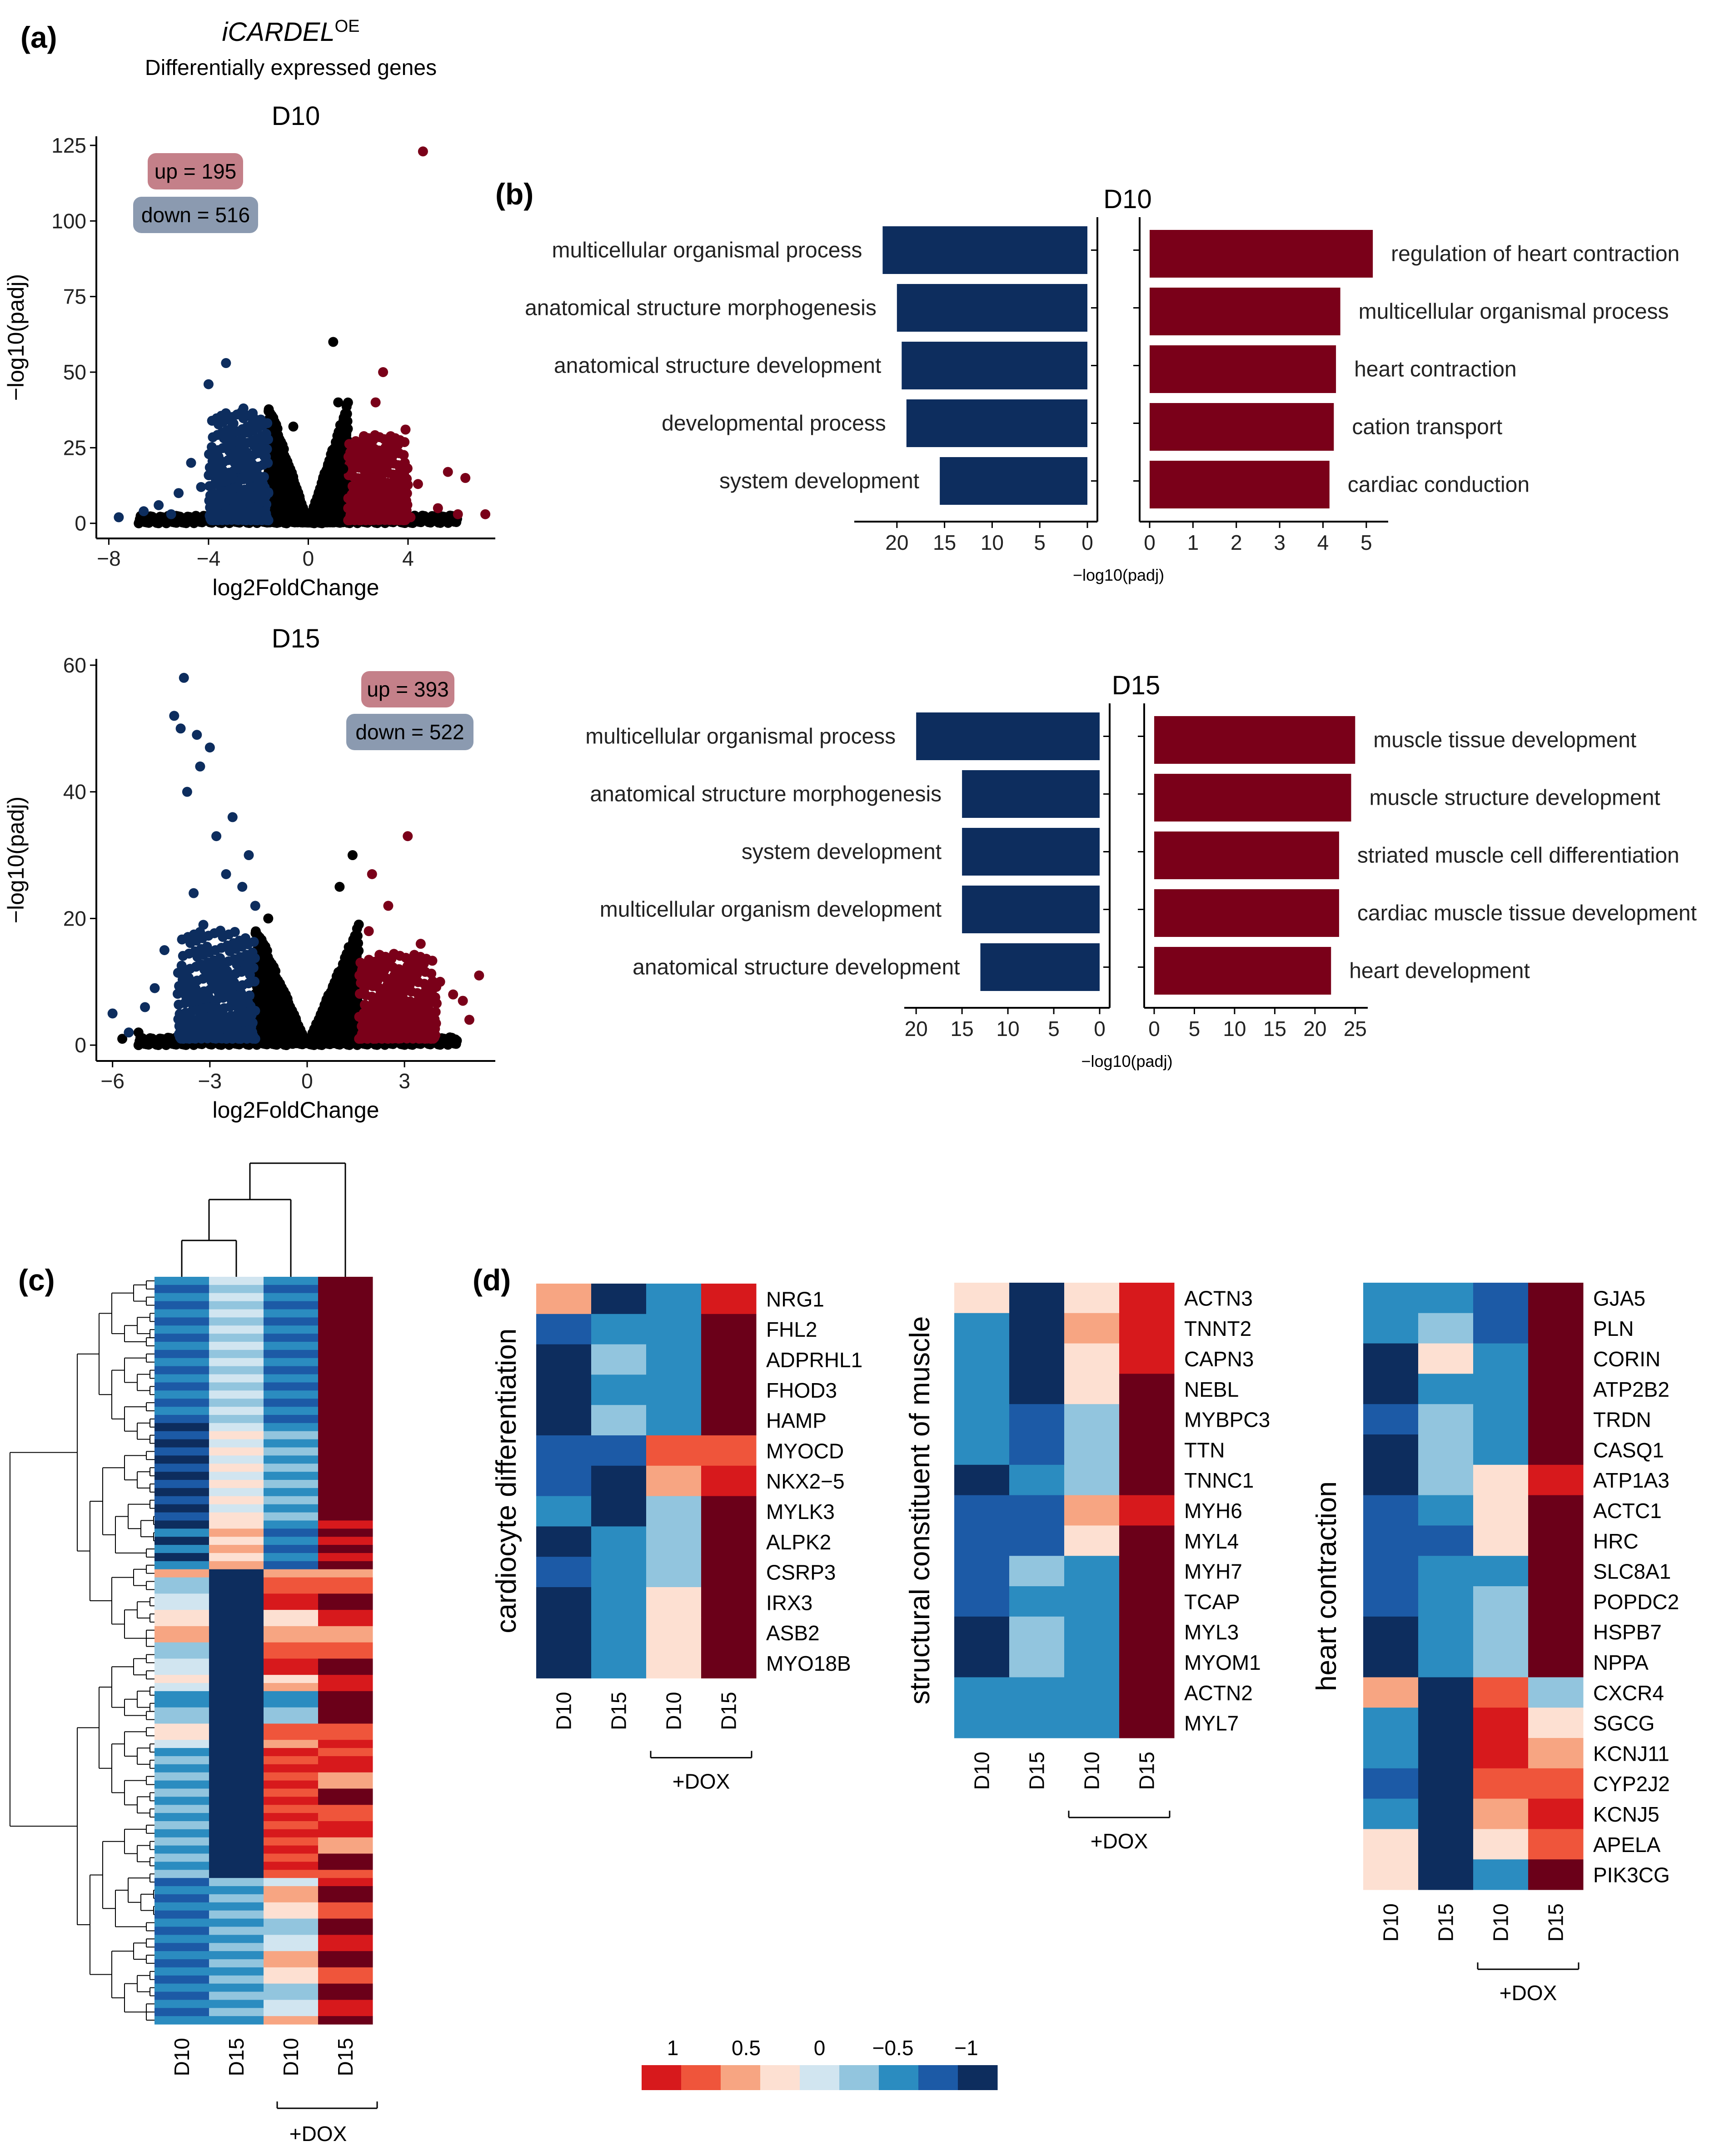 The image size is (1729, 2156). What do you see at coordinates (820, 2048) in the screenshot?
I see `legend-tick-label: 0` at bounding box center [820, 2048].